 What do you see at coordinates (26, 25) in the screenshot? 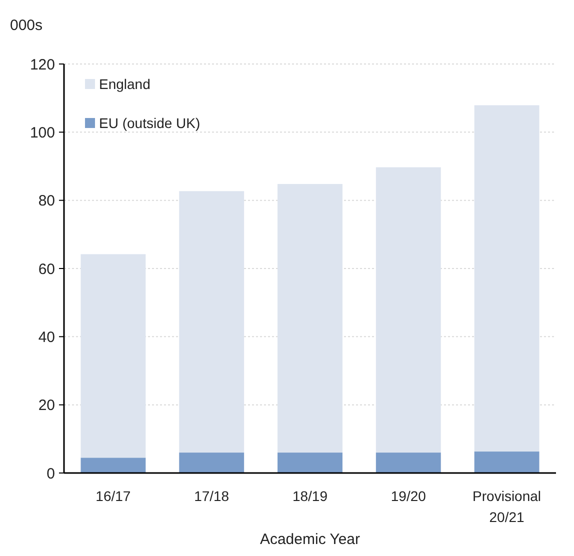
I see `y-axis-title: 000s` at bounding box center [26, 25].